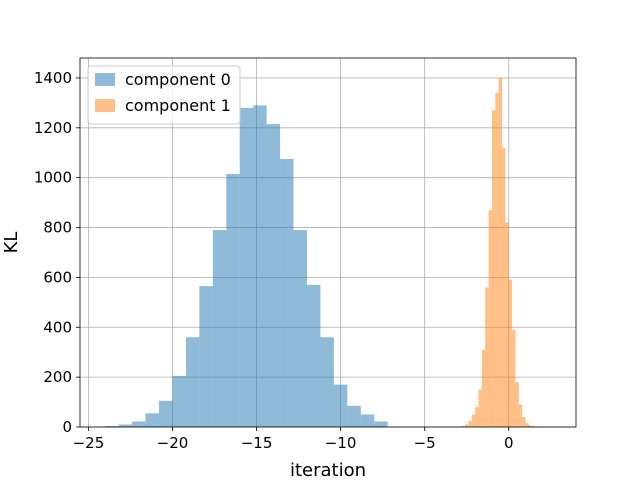 This screenshot has width=640, height=484. What do you see at coordinates (57, 228) in the screenshot?
I see `y-tick-label: 800` at bounding box center [57, 228].